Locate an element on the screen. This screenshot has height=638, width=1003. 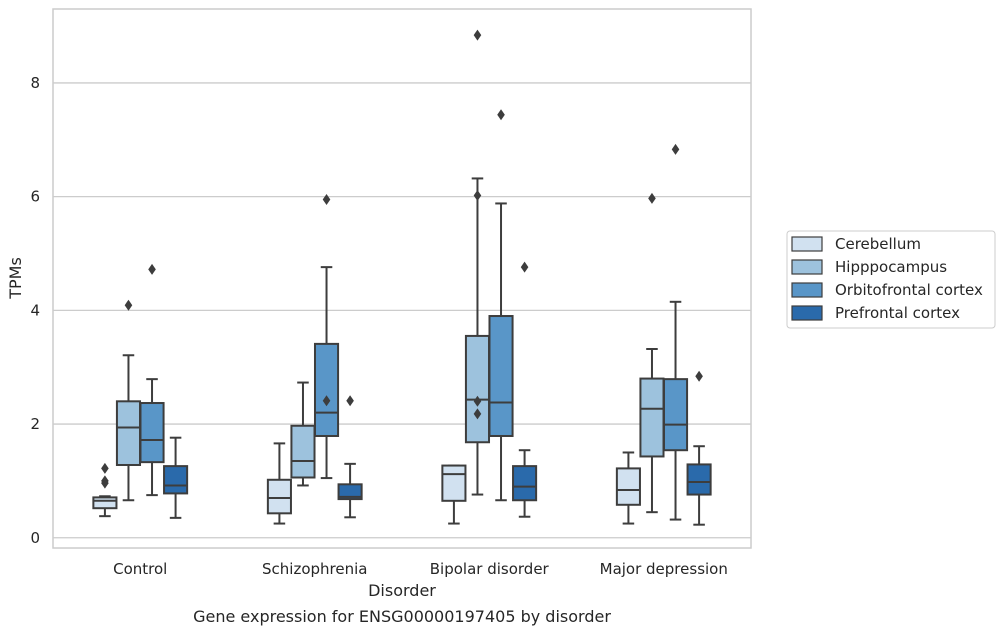
x-tick-label-0: Control is located at coordinates (140, 569).